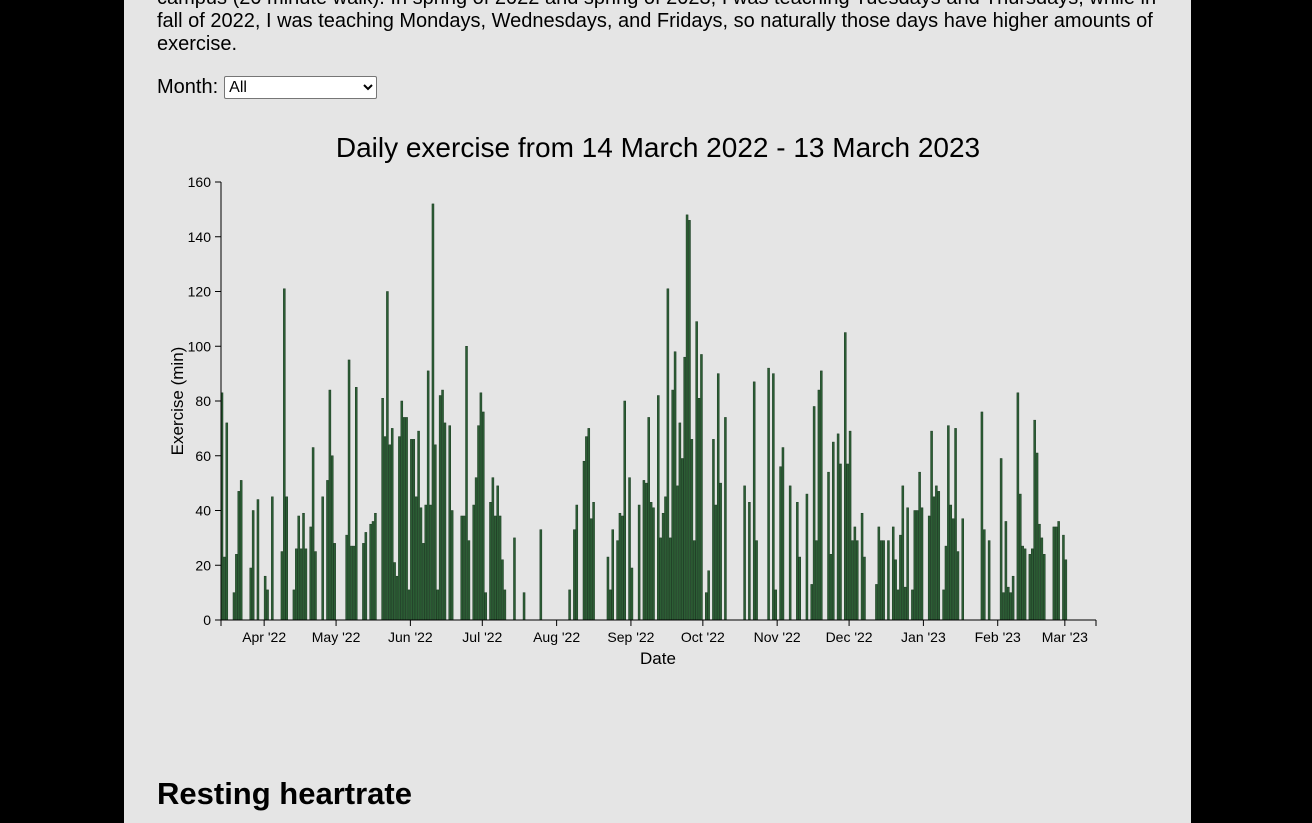 This screenshot has height=823, width=1312. I want to click on y-tick-label: 160, so click(200, 182).